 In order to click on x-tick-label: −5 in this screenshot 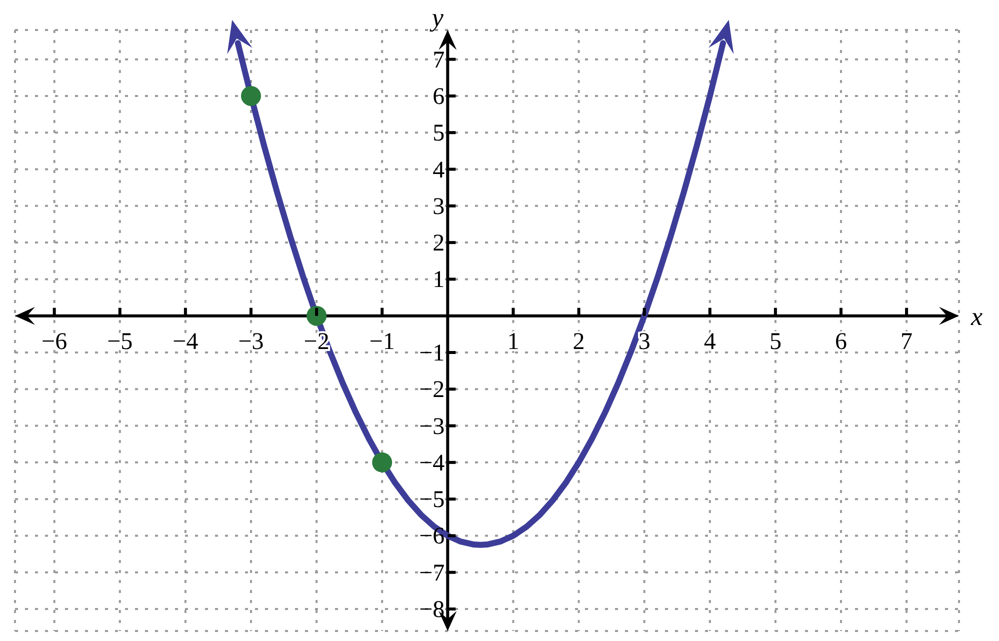, I will do `click(120, 341)`.